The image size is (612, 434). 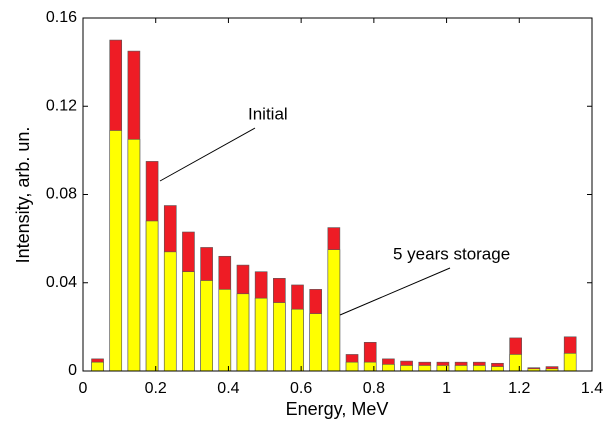 I want to click on annotation: Initial, so click(x=268, y=113).